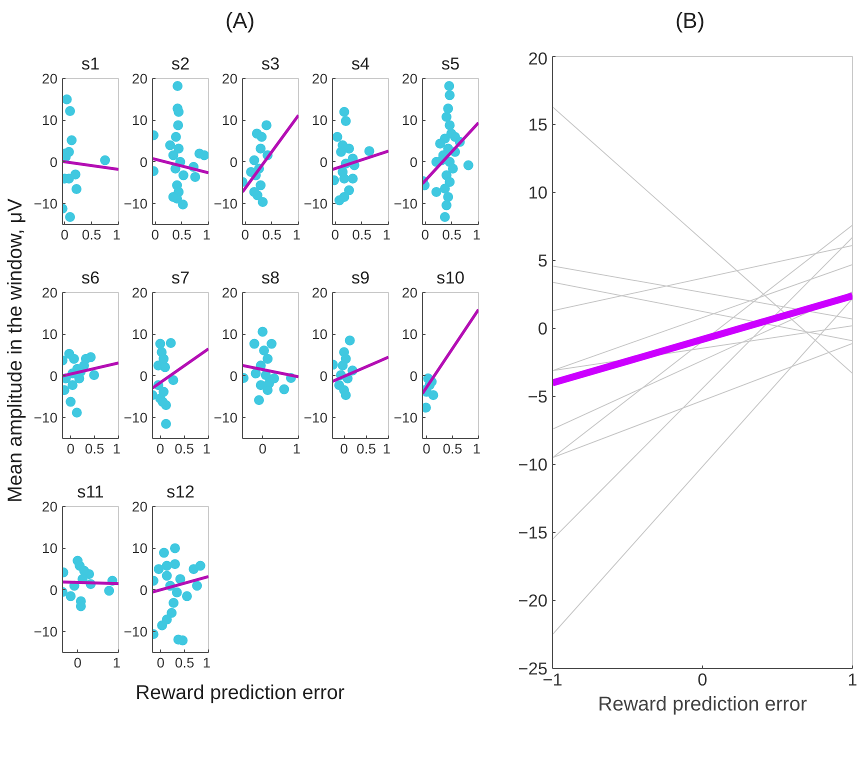  What do you see at coordinates (180, 492) in the screenshot?
I see `chart-title: s12` at bounding box center [180, 492].